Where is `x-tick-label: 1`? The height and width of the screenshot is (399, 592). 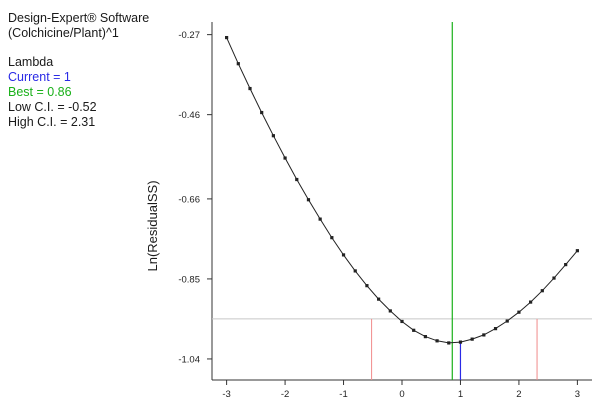
x-tick-label: 1 is located at coordinates (460, 394).